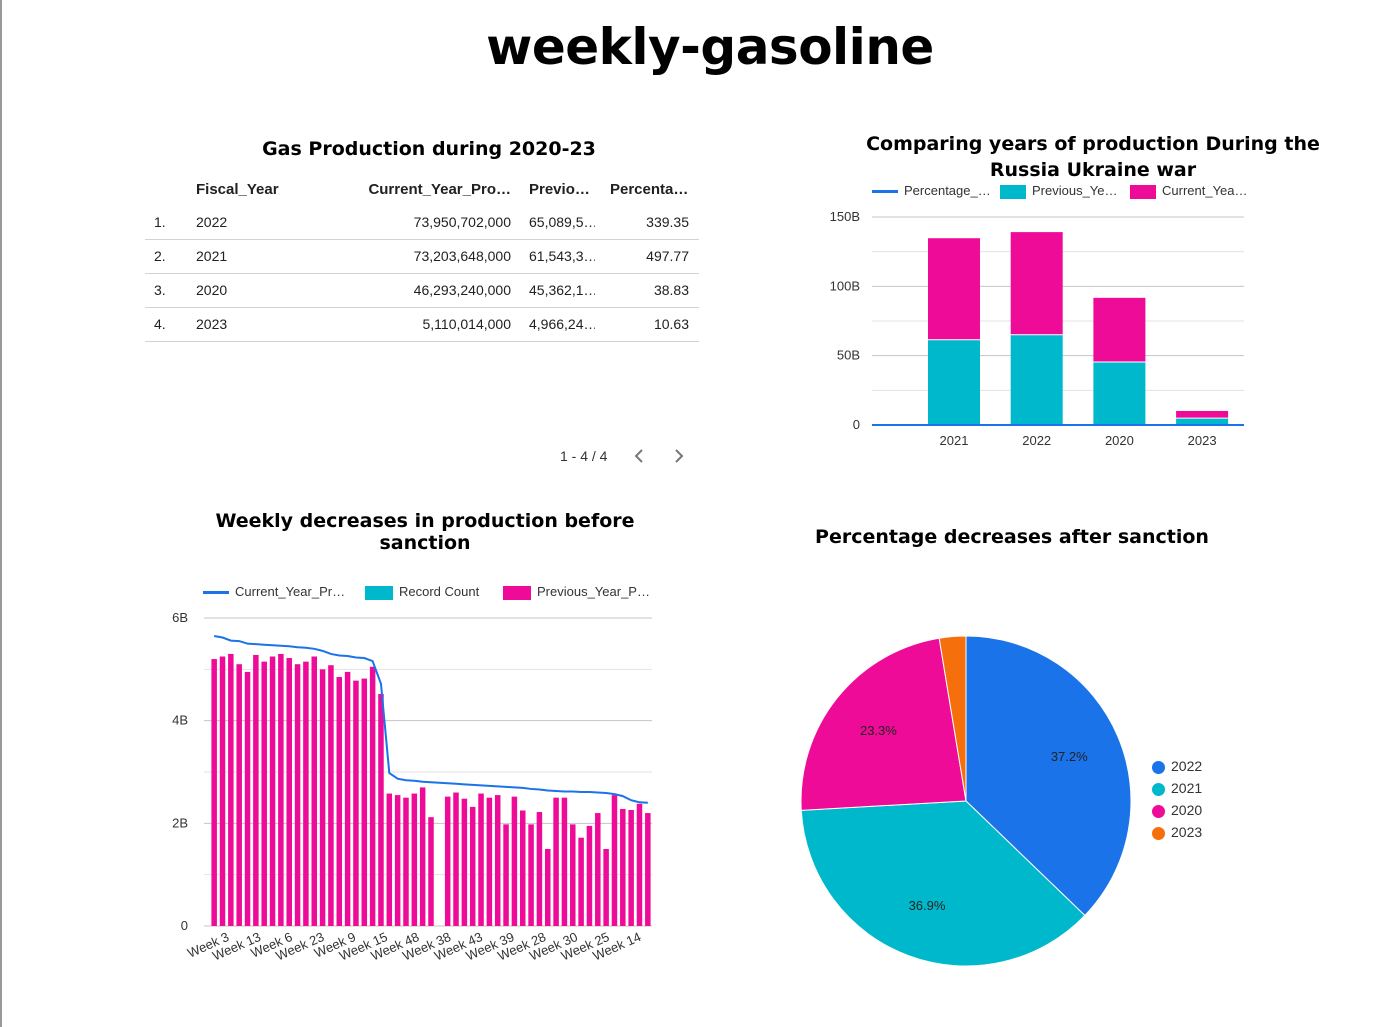  I want to click on pie-slice-label: 36.9%, so click(927, 905).